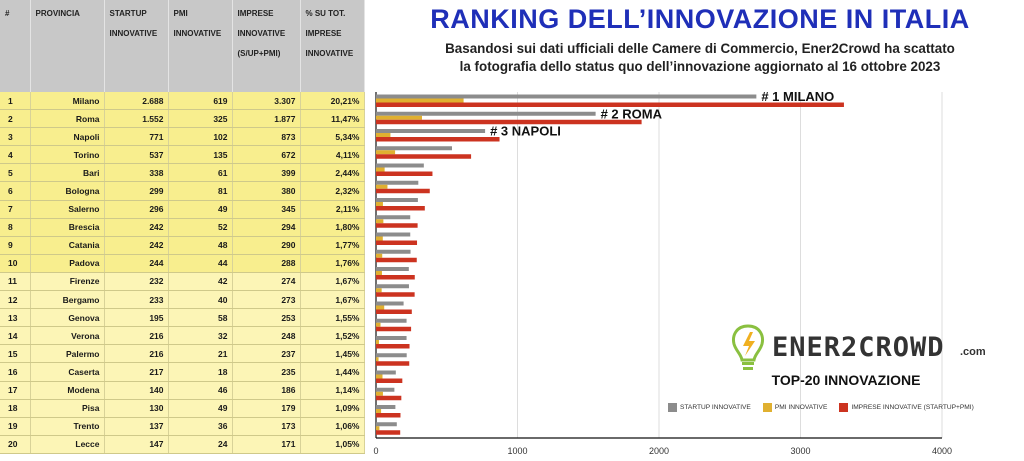 The height and width of the screenshot is (461, 1024). What do you see at coordinates (182, 426) in the screenshot?
I see `table-row: 19 Trento 137 36 173 1,06%` at bounding box center [182, 426].